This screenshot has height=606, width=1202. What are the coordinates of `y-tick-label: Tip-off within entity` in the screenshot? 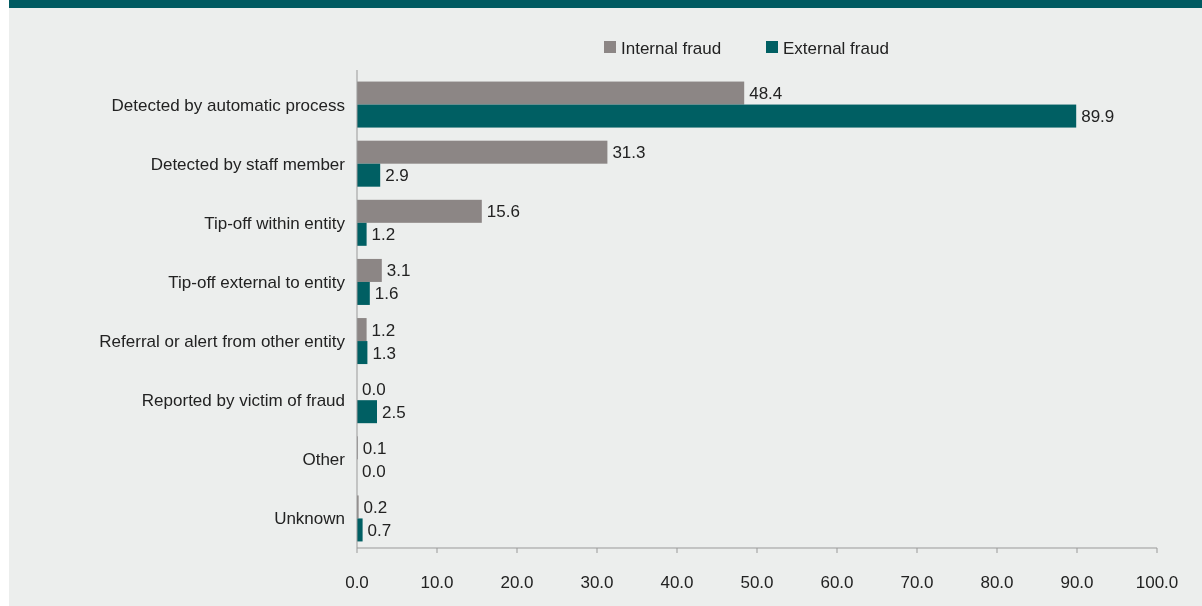 It's located at (275, 223).